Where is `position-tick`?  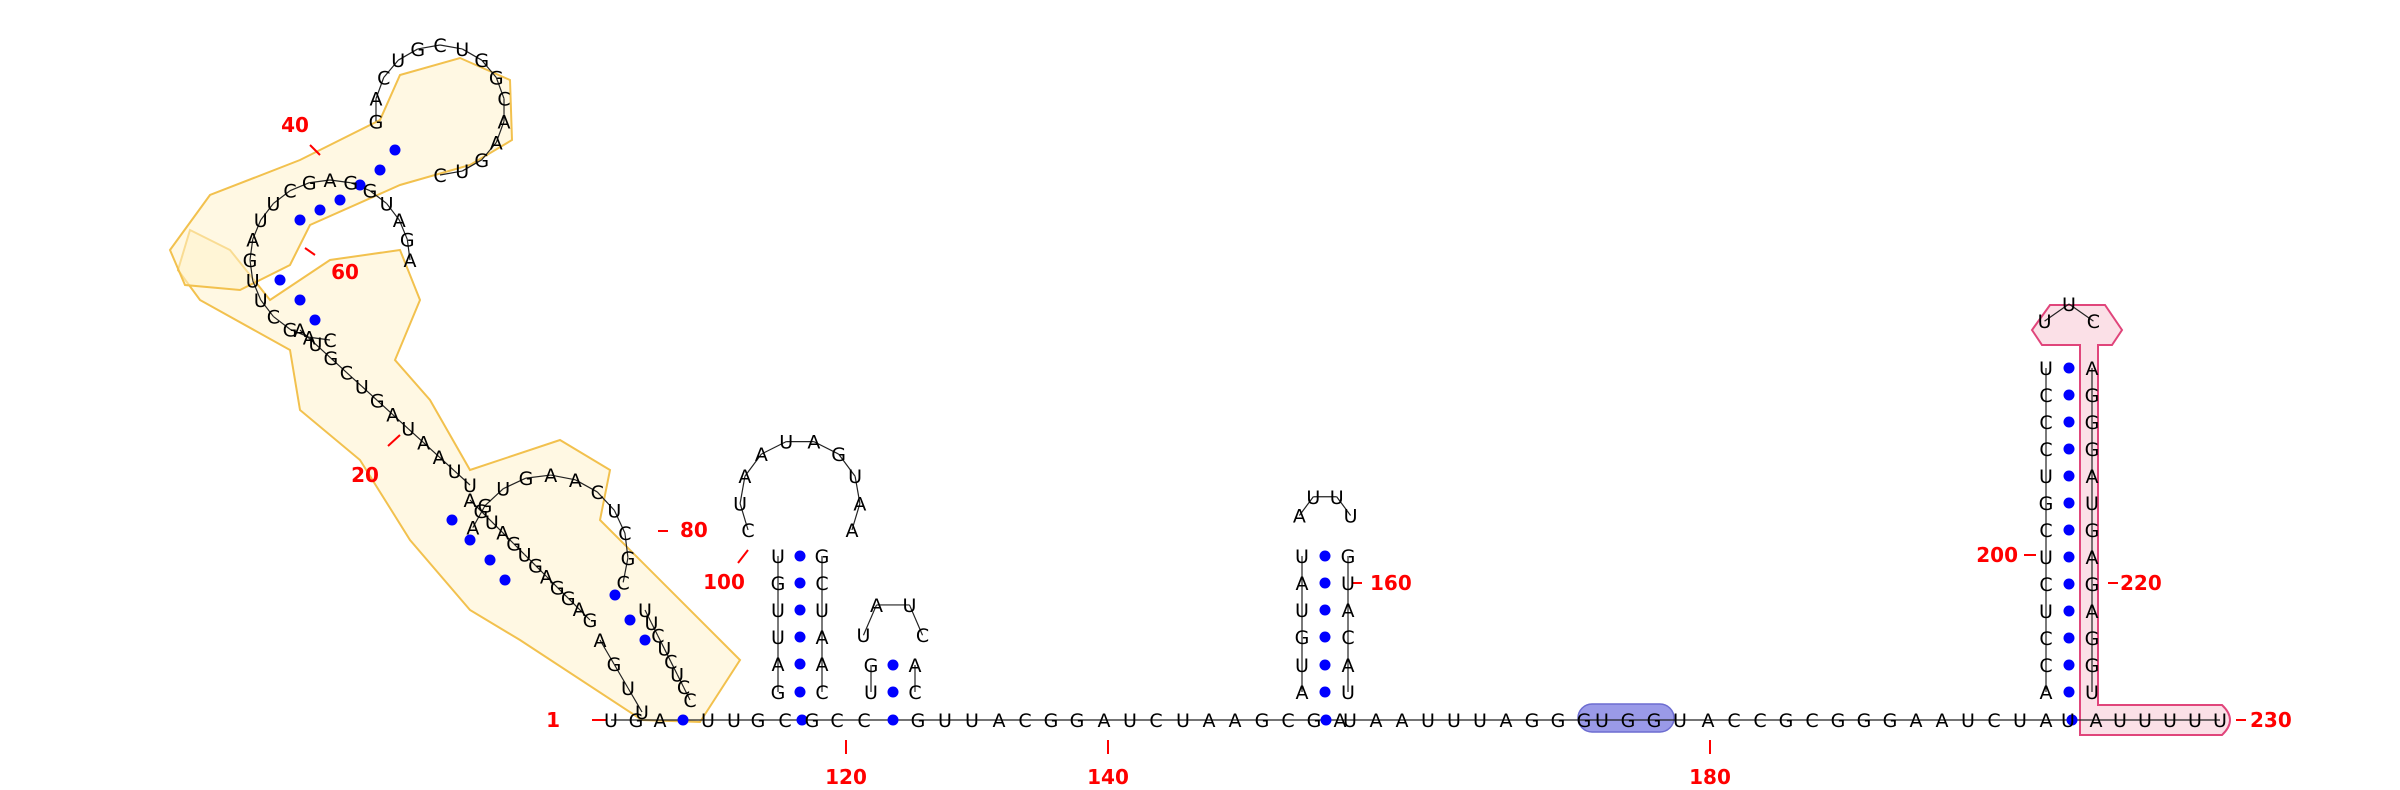 position-tick is located at coordinates (743, 556).